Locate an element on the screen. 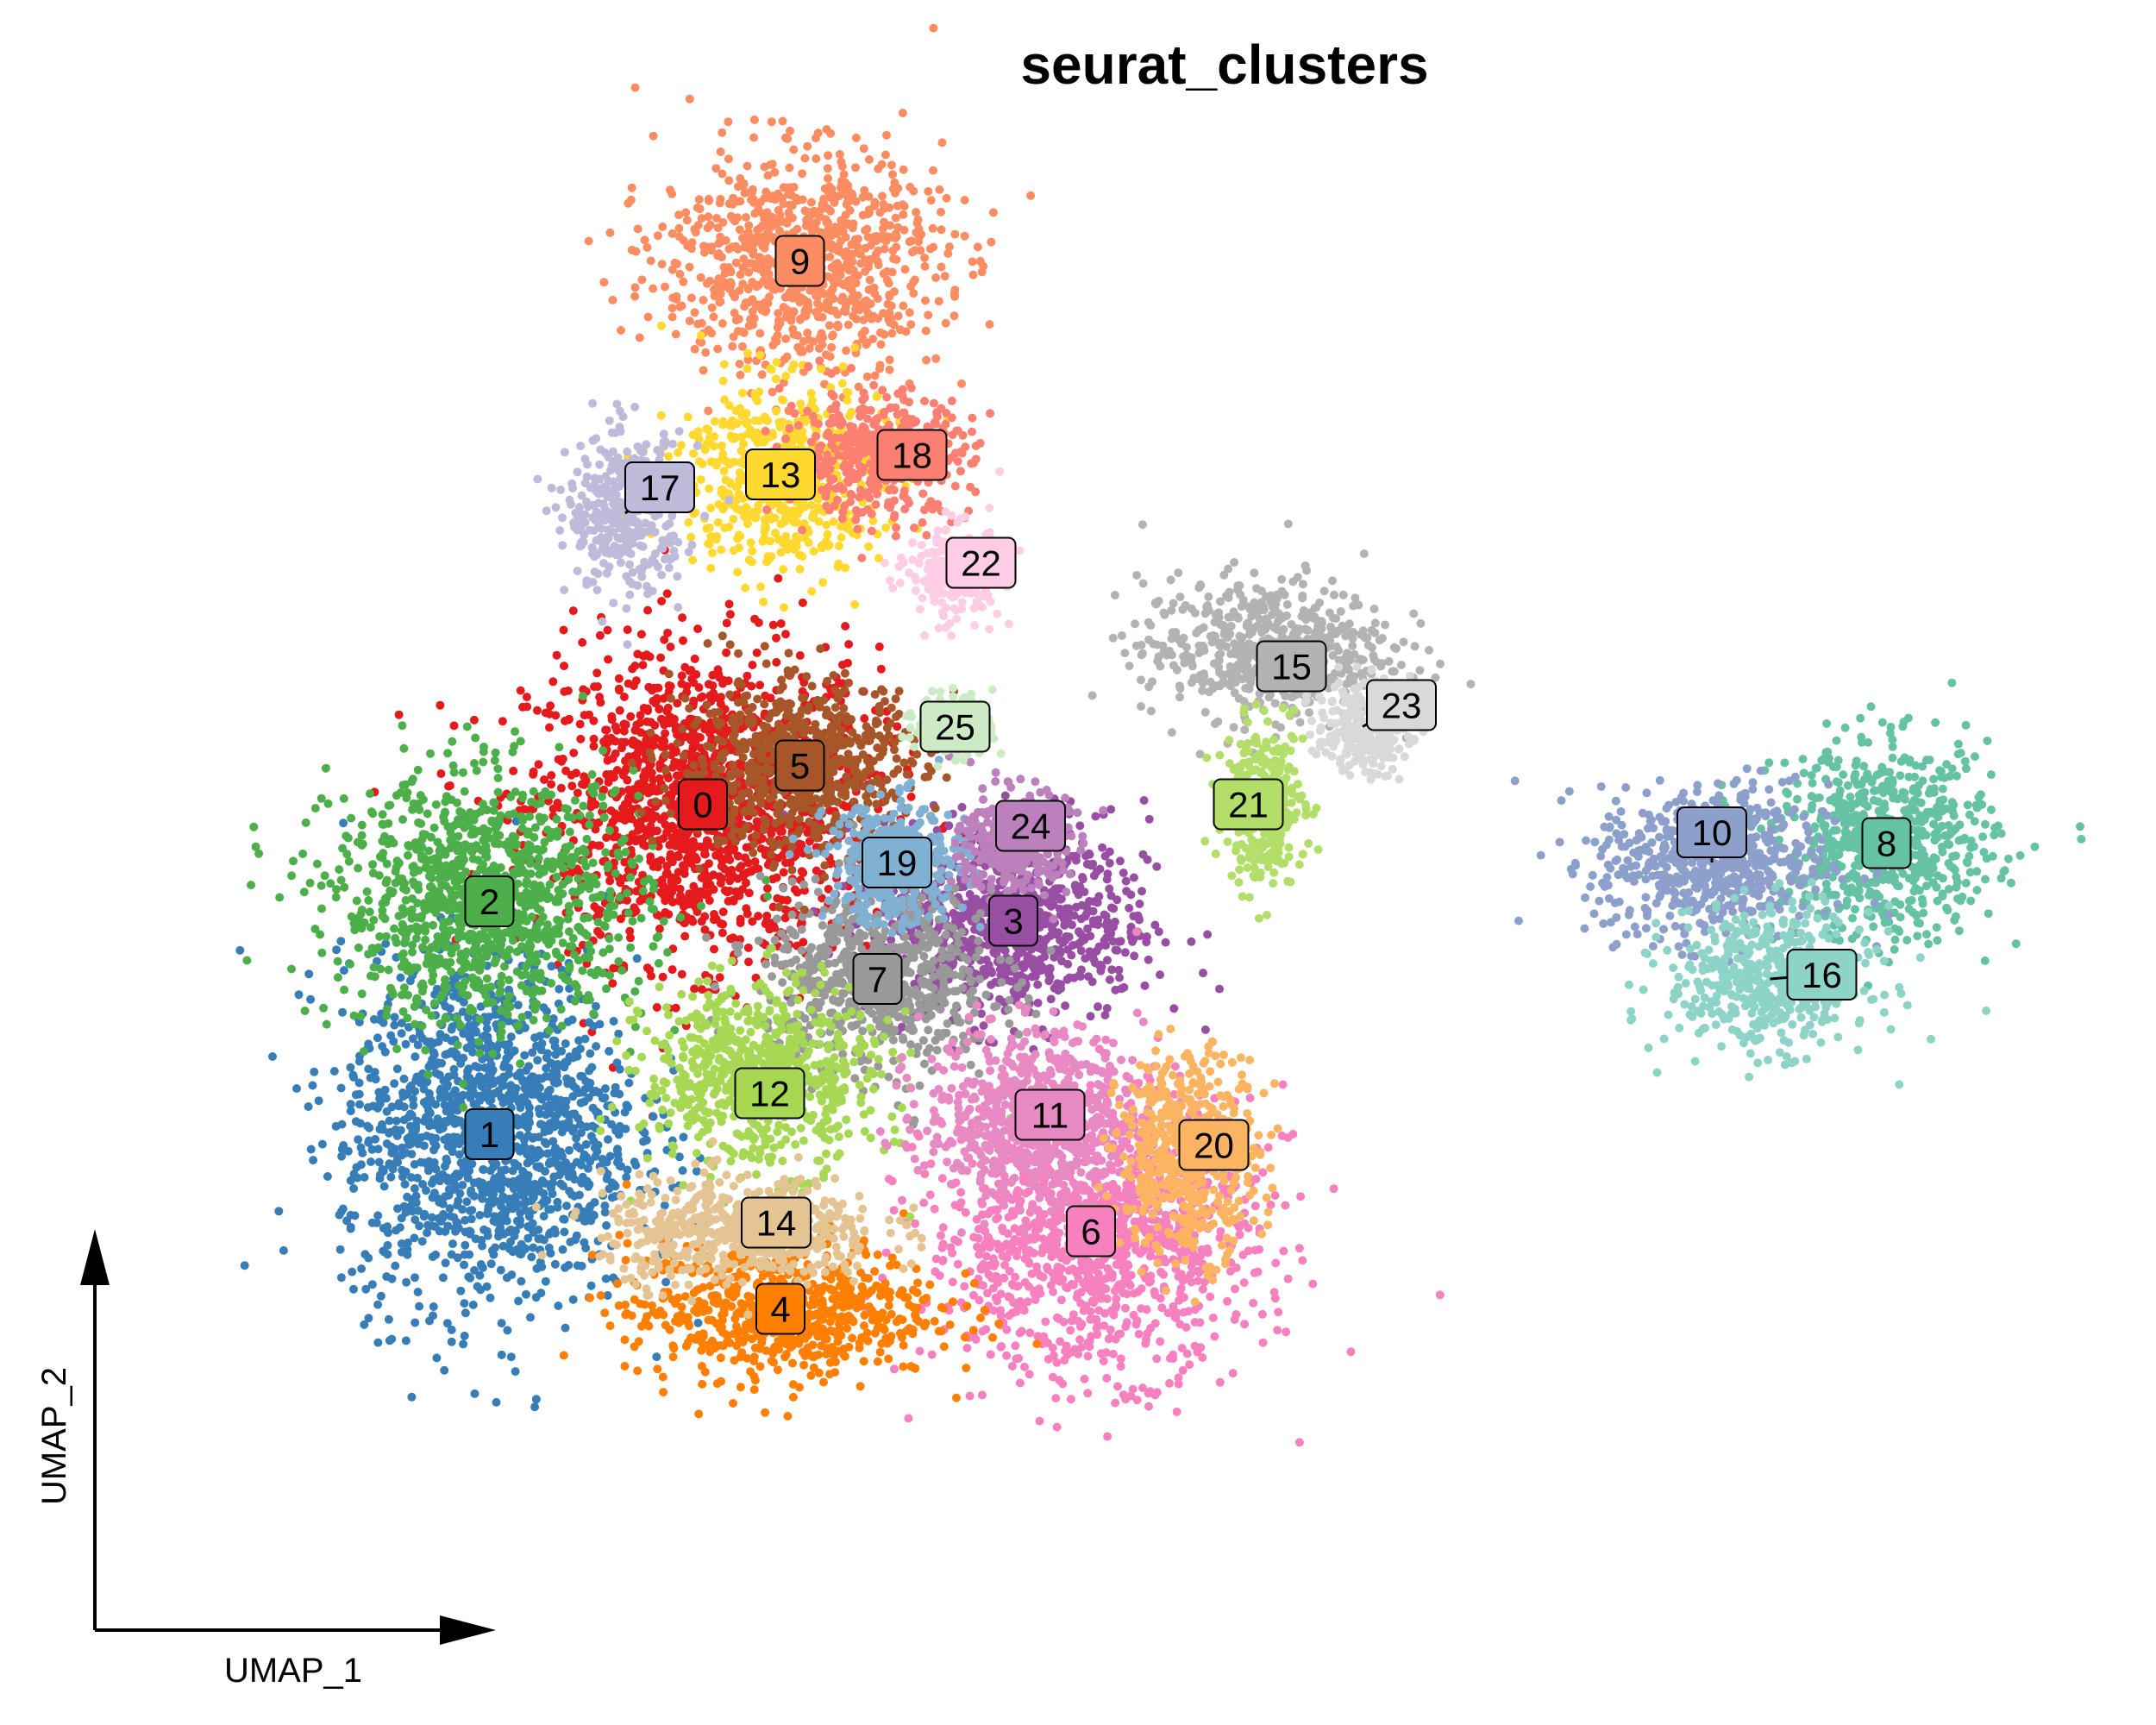 The width and height of the screenshot is (2156, 1725). cluster-6-points is located at coordinates (1151, 1231).